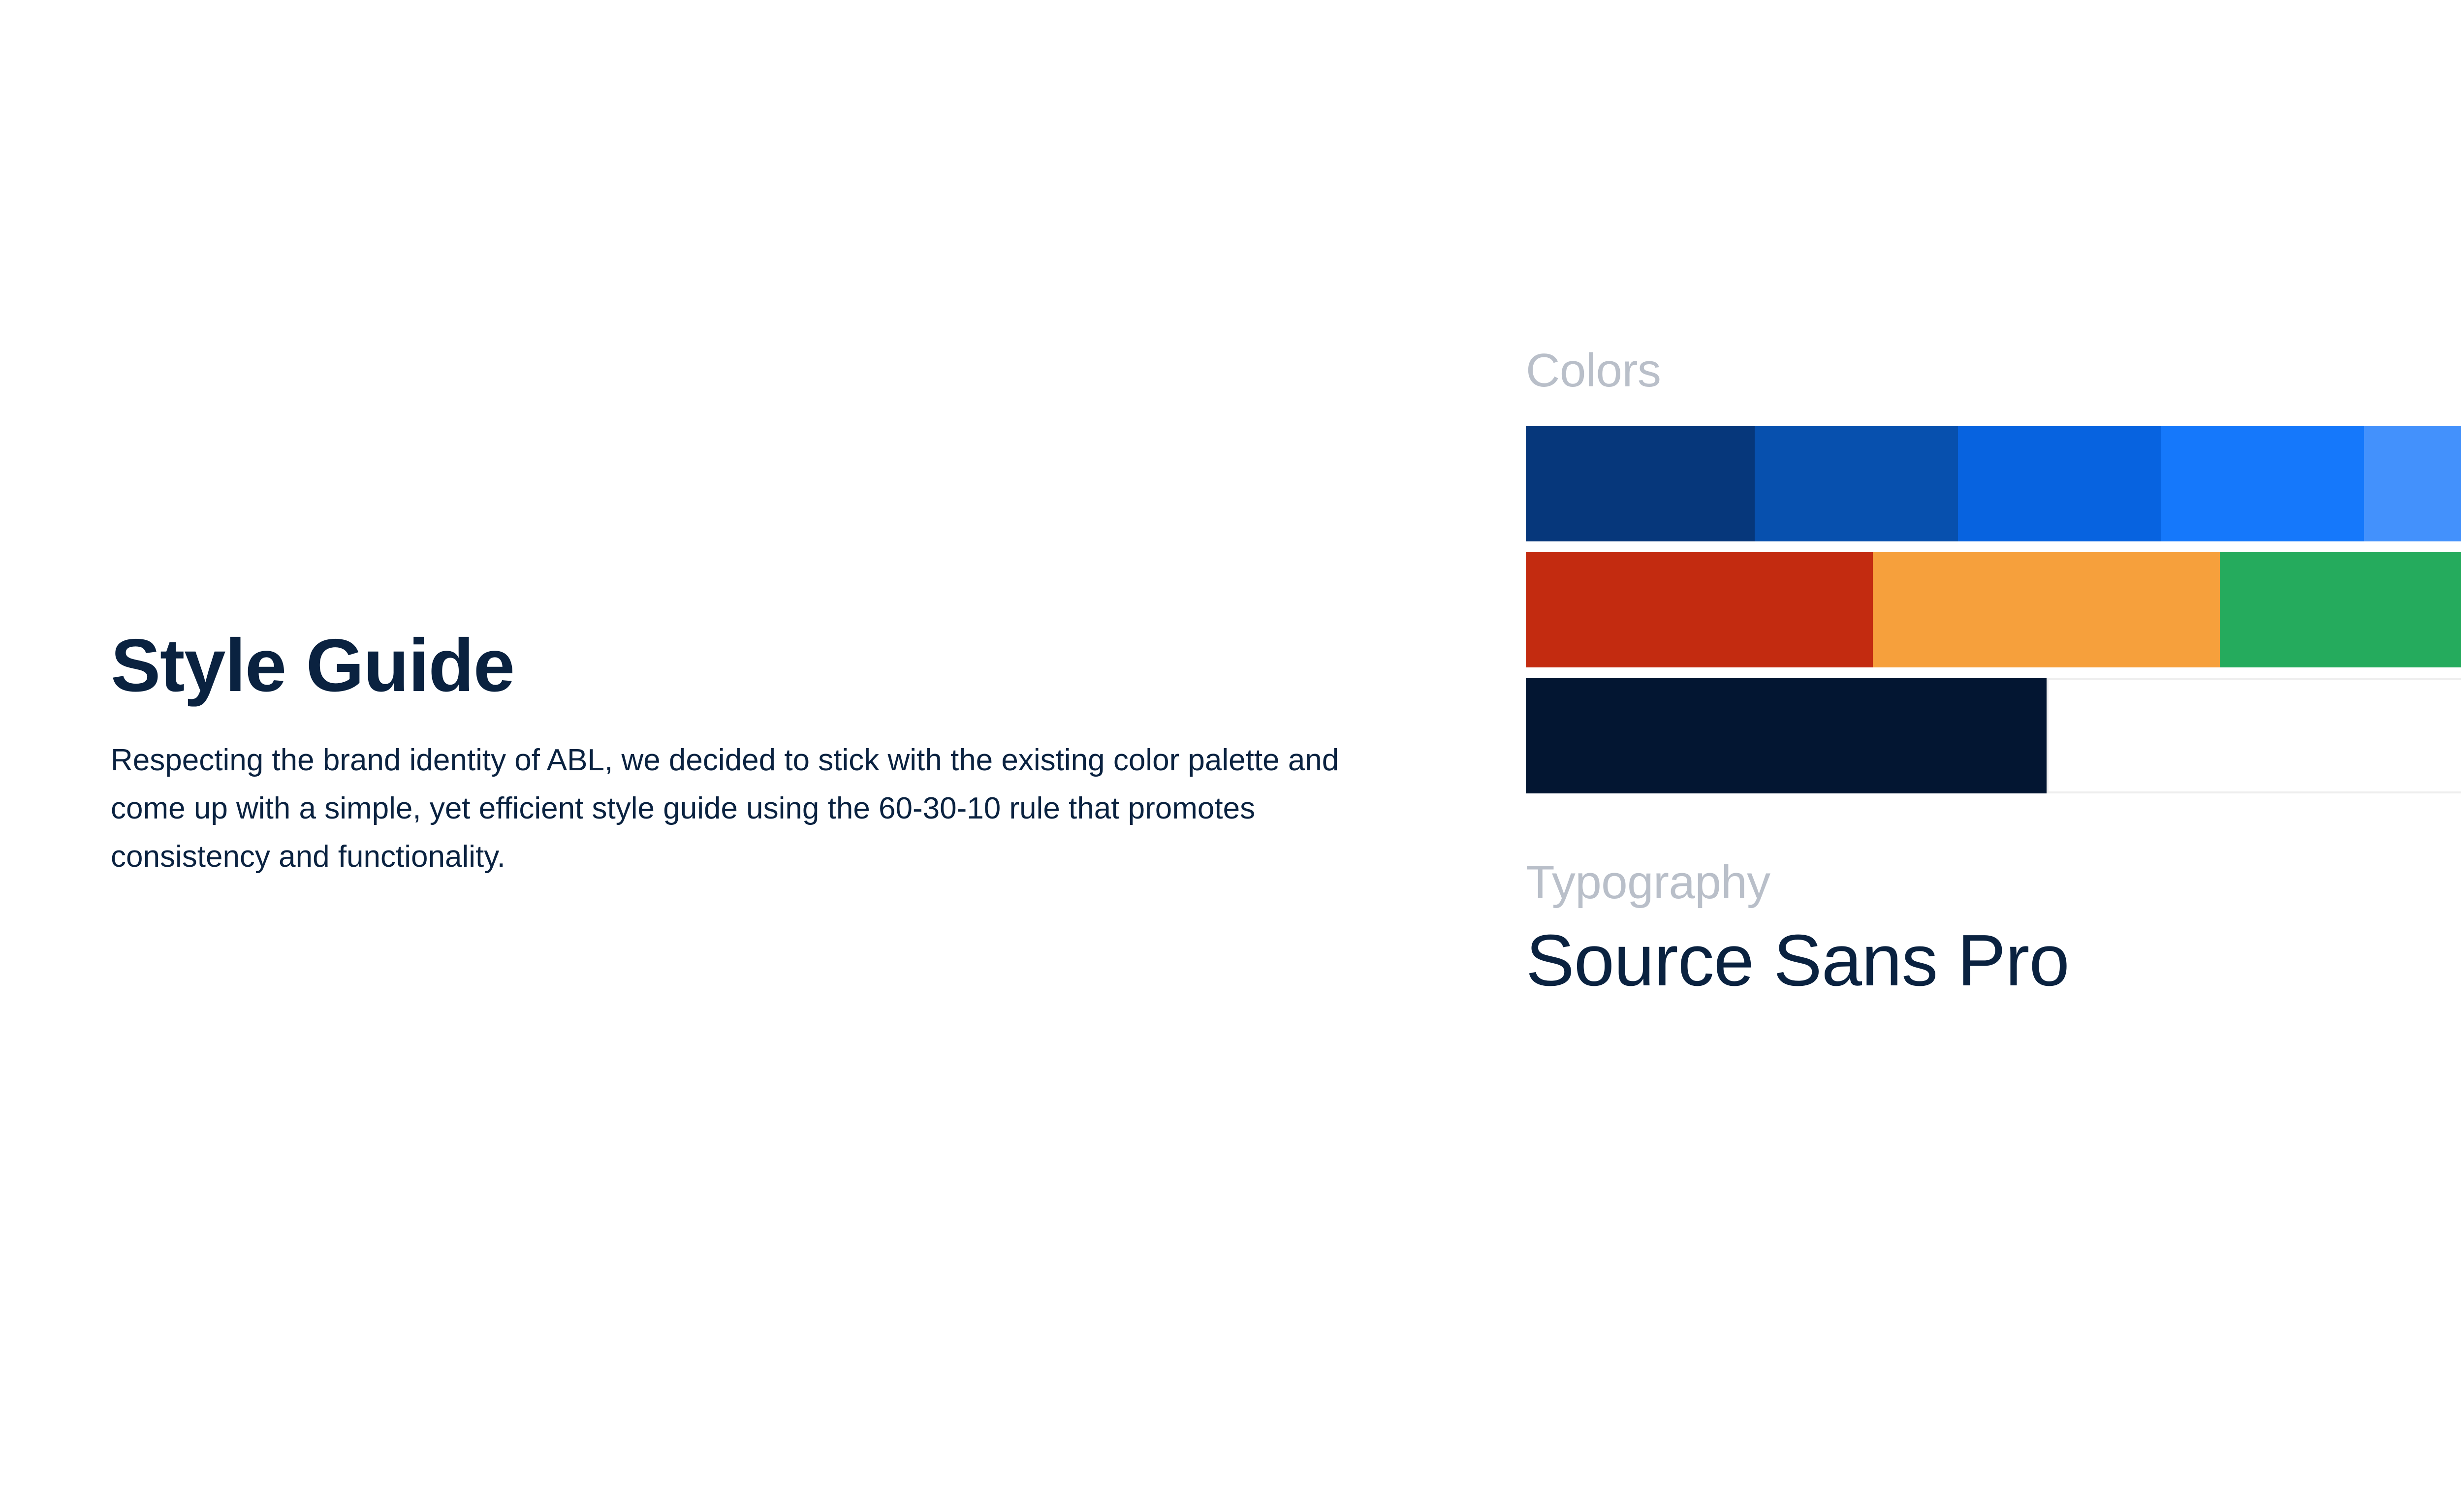 The height and width of the screenshot is (1512, 2461). I want to click on color-swatch-accent-orange, so click(2047, 609).